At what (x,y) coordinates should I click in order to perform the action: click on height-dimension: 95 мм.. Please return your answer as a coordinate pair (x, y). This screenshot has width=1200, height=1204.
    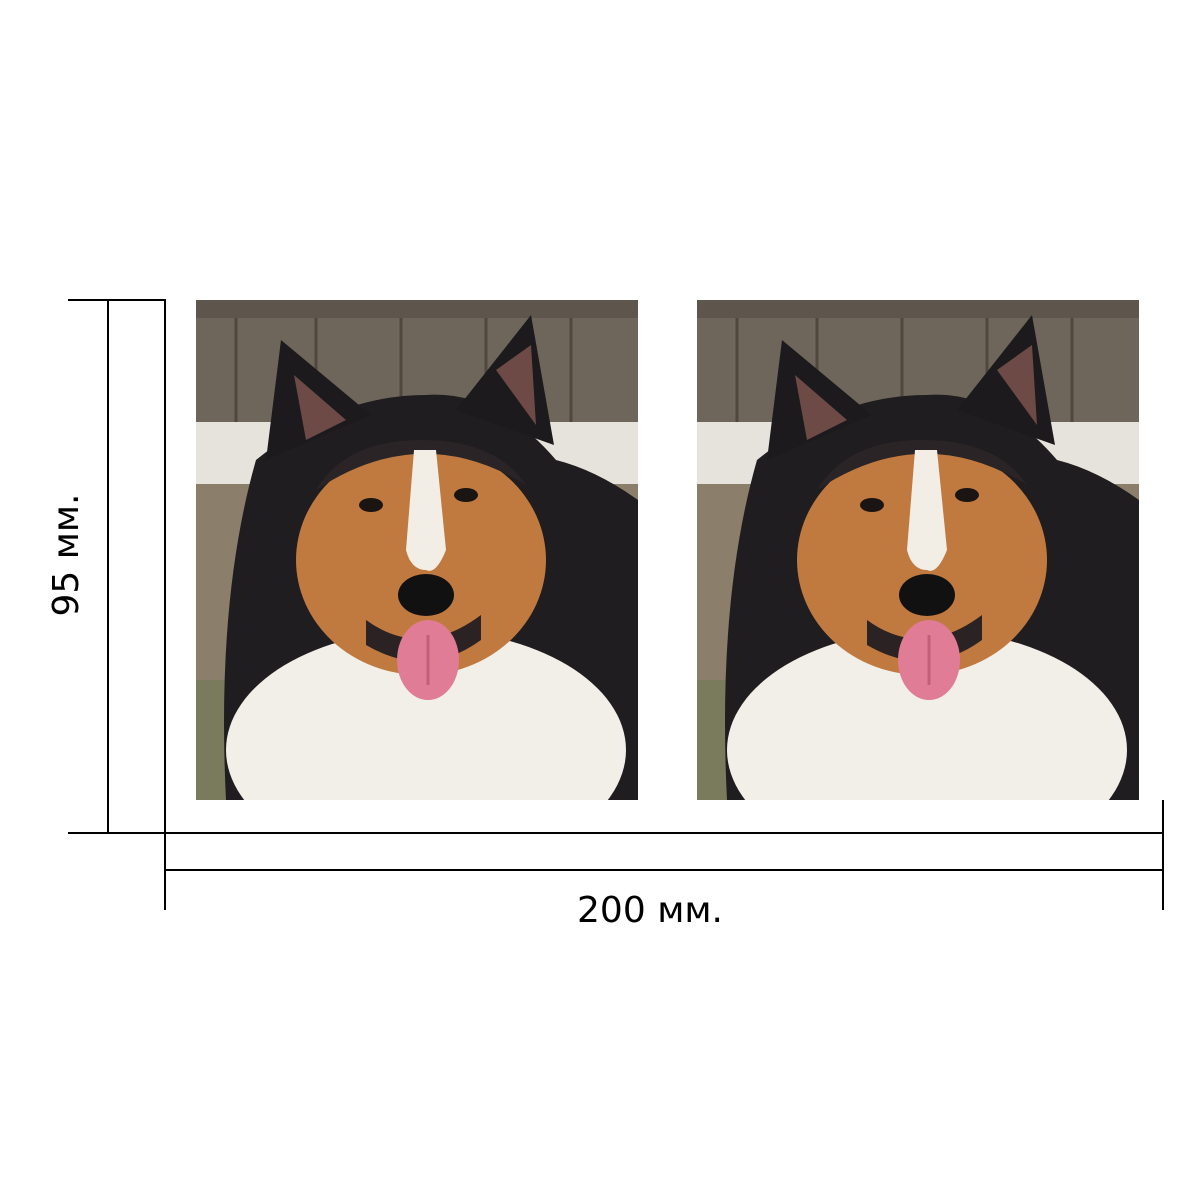
    Looking at the image, I should click on (106, 566).